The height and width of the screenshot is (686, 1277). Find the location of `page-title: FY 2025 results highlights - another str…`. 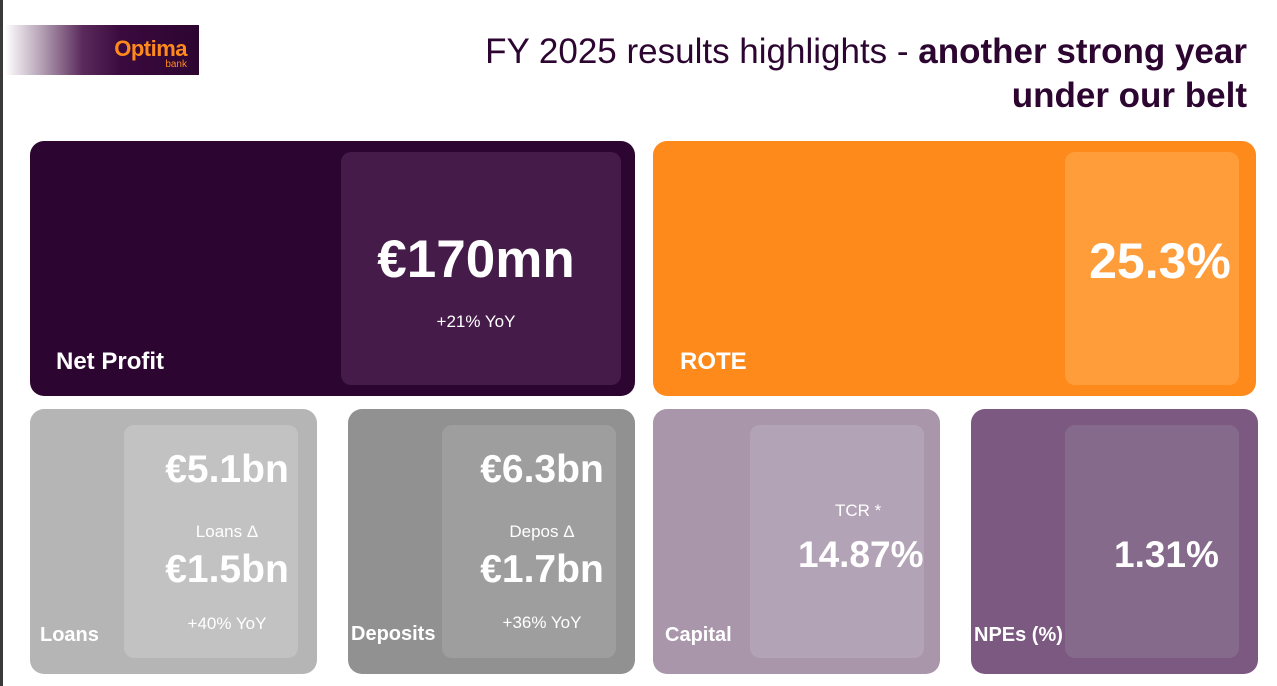

page-title: FY 2025 results highlights - another str… is located at coordinates (866, 74).